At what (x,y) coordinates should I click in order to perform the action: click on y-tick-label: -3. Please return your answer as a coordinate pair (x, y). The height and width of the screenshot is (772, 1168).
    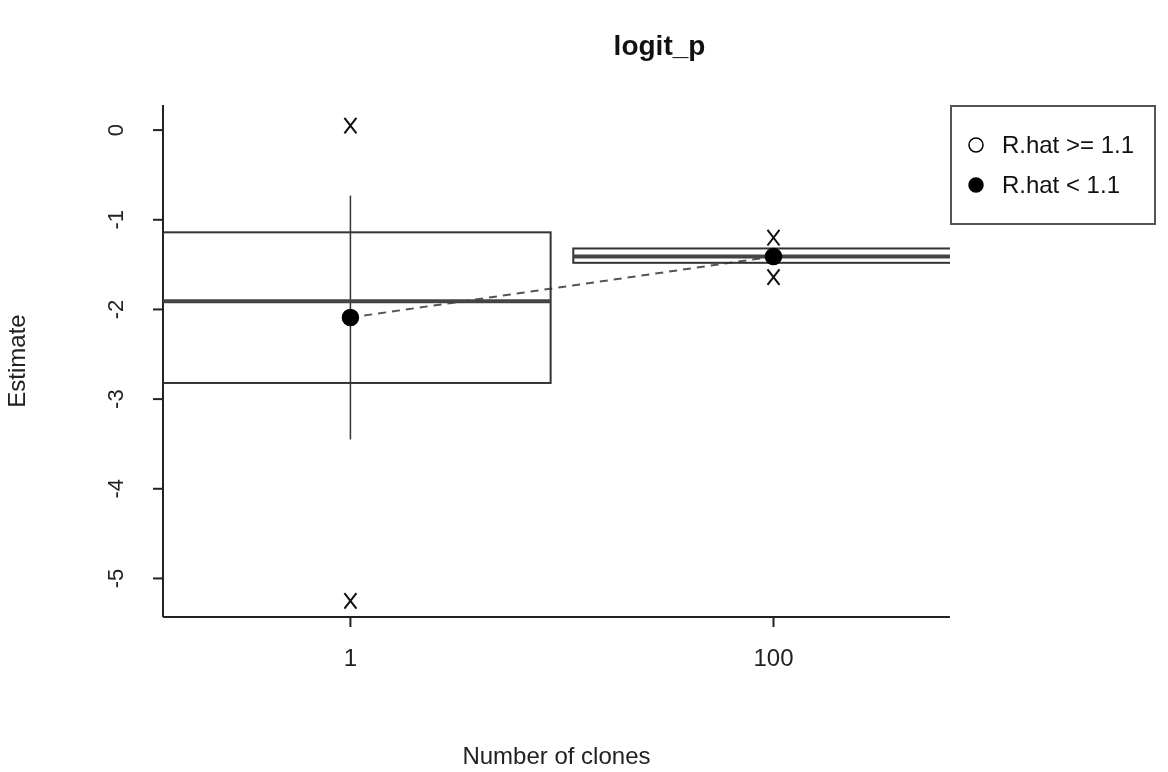
    Looking at the image, I should click on (115, 399).